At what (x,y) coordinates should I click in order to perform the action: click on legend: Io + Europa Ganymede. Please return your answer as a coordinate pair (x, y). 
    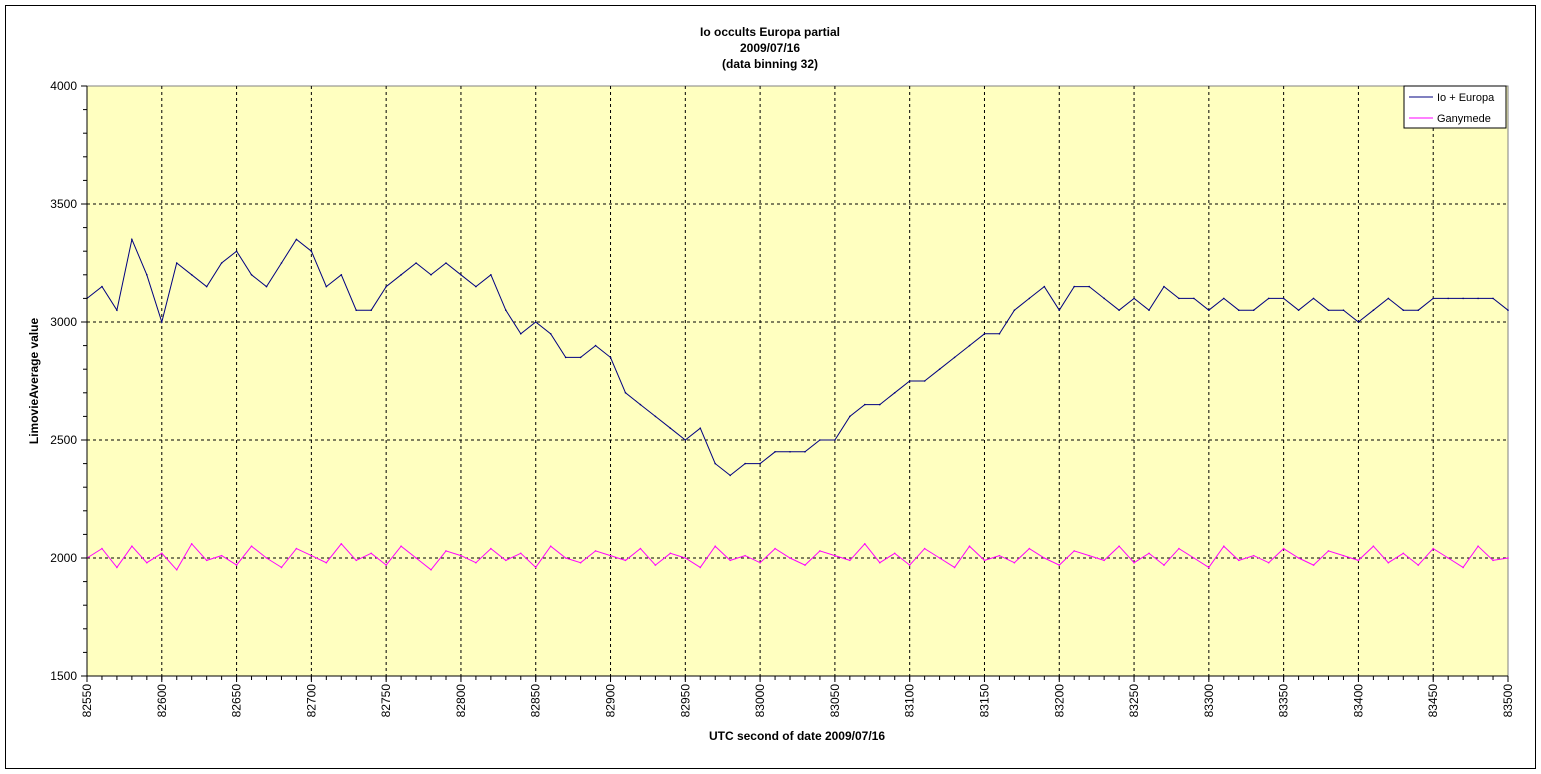
    Looking at the image, I should click on (1455, 107).